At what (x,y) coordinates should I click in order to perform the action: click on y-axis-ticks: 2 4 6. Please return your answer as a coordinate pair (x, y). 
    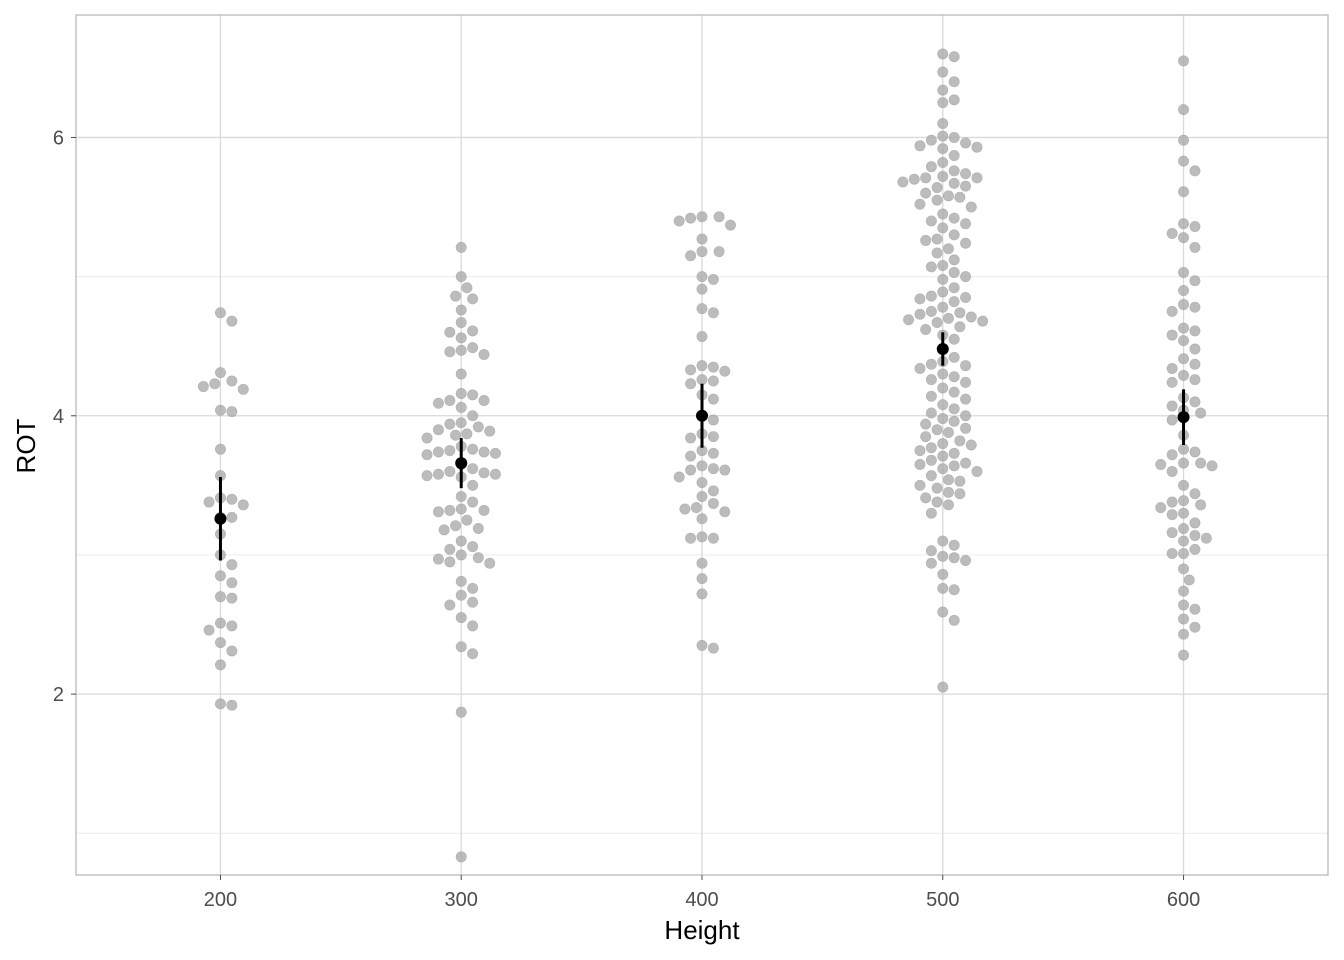
    Looking at the image, I should click on (64, 416).